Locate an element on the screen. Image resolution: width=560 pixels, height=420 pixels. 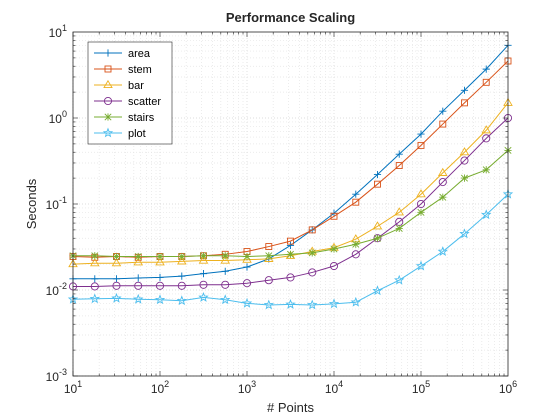
x-tick-label: 10³ is located at coordinates (247, 387).